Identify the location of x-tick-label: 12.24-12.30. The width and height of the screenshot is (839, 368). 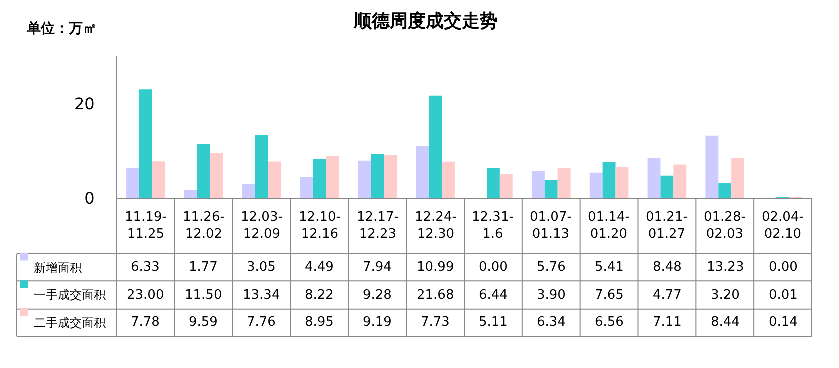
(436, 226).